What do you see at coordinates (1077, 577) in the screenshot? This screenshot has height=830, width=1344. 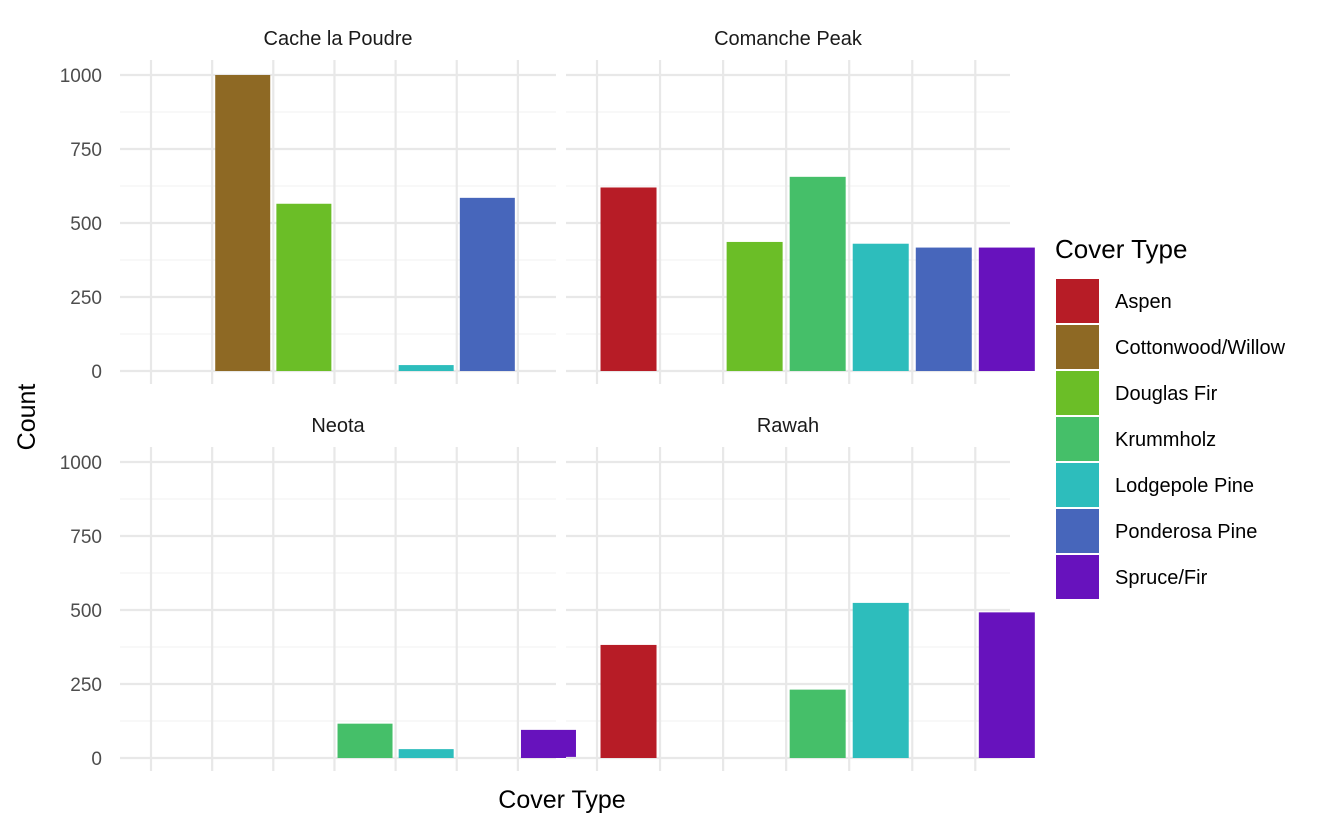 I see `legend-swatch-spruce-fir` at bounding box center [1077, 577].